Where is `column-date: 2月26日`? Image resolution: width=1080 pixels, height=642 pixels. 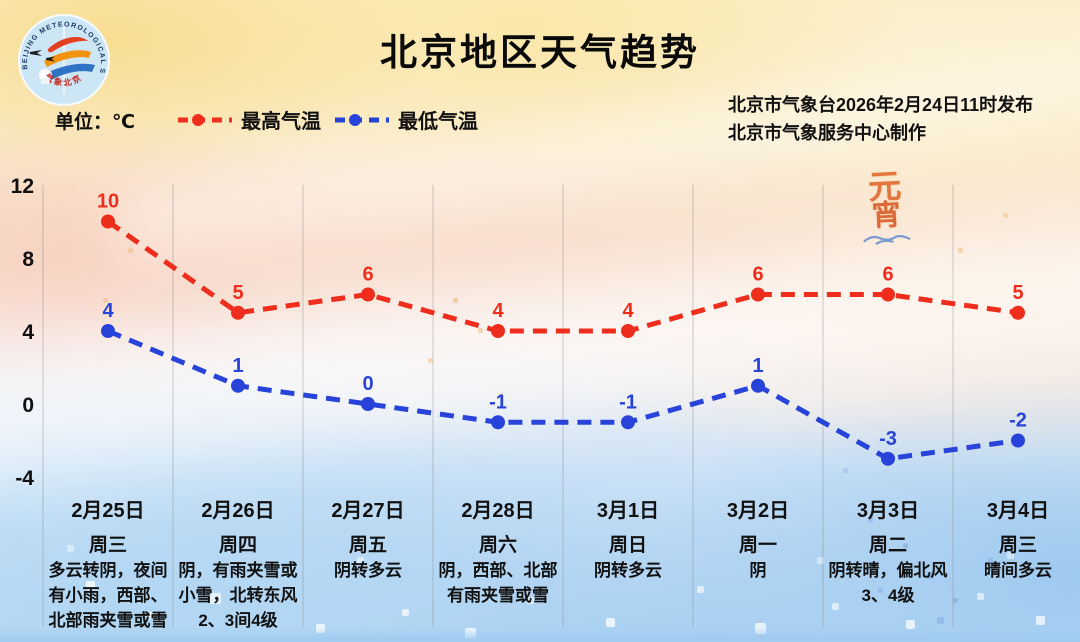
column-date: 2月26日 is located at coordinates (238, 511).